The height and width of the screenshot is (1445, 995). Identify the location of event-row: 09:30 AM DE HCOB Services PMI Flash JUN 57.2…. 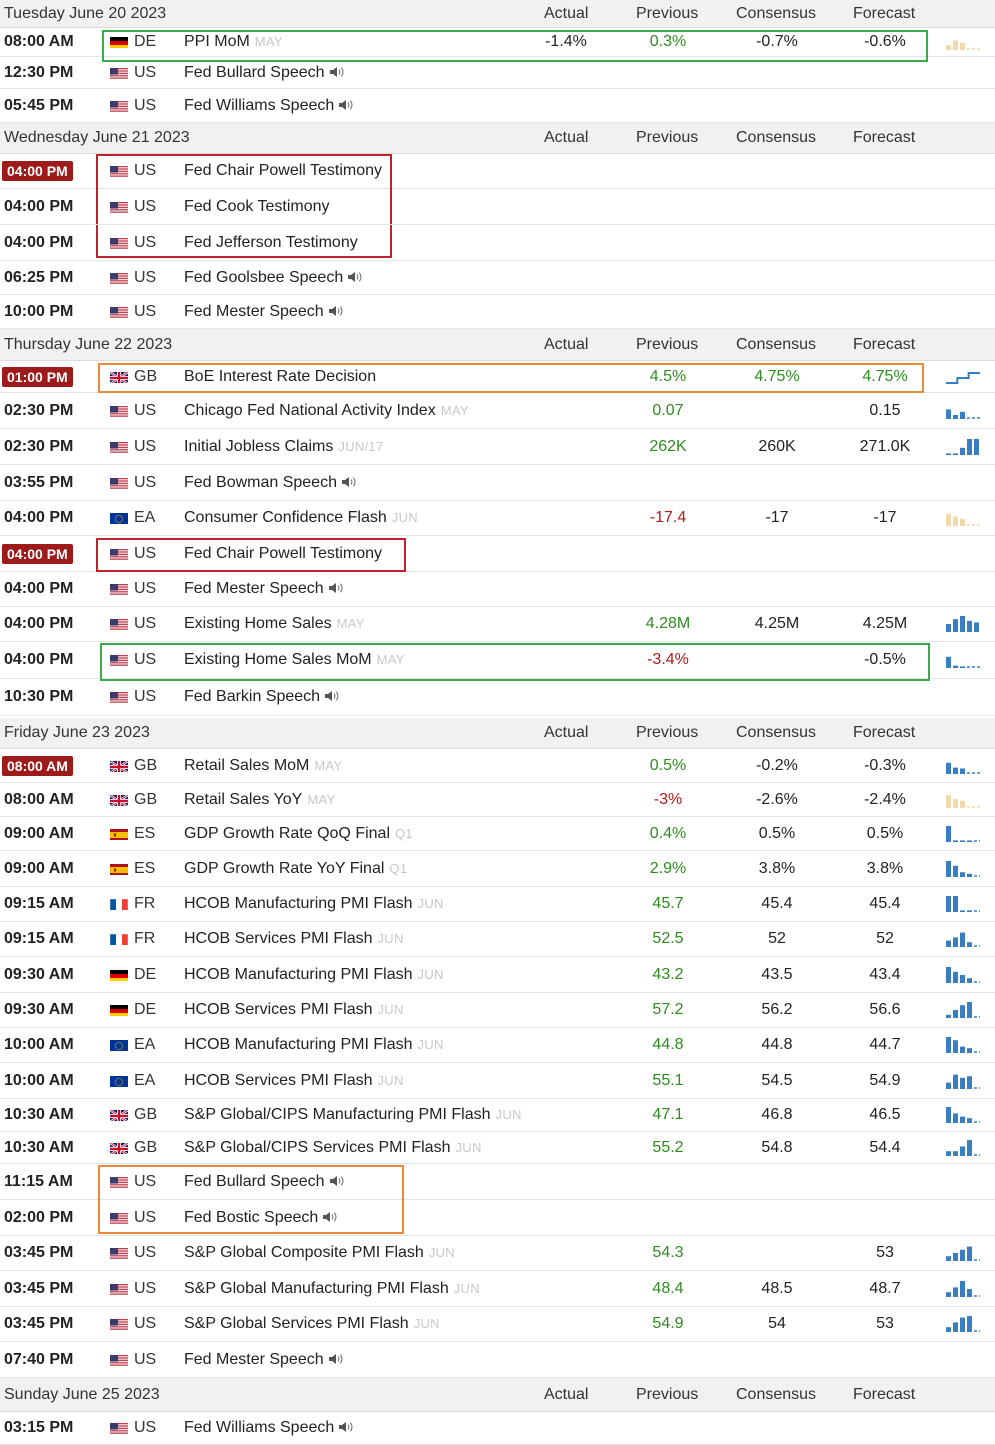
(497, 1010).